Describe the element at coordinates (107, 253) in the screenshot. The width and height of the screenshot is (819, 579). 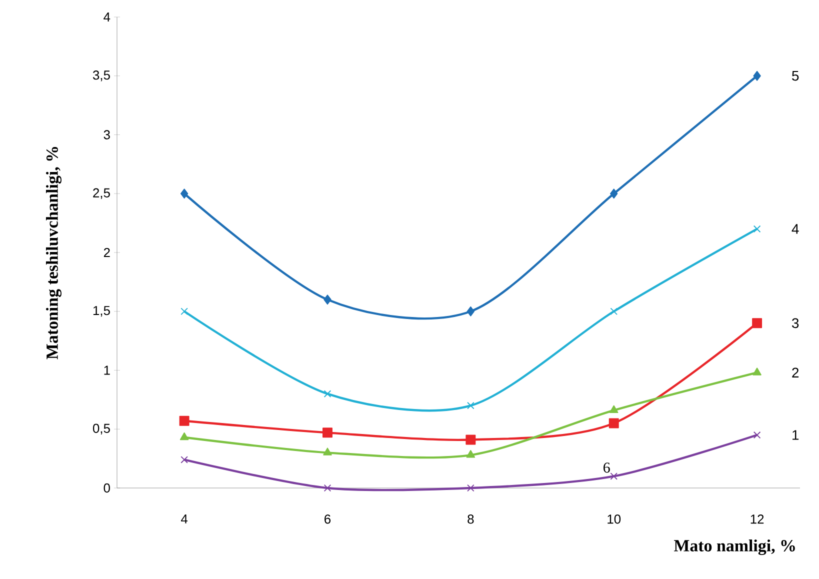
I see `y-tick-label: 2` at that location.